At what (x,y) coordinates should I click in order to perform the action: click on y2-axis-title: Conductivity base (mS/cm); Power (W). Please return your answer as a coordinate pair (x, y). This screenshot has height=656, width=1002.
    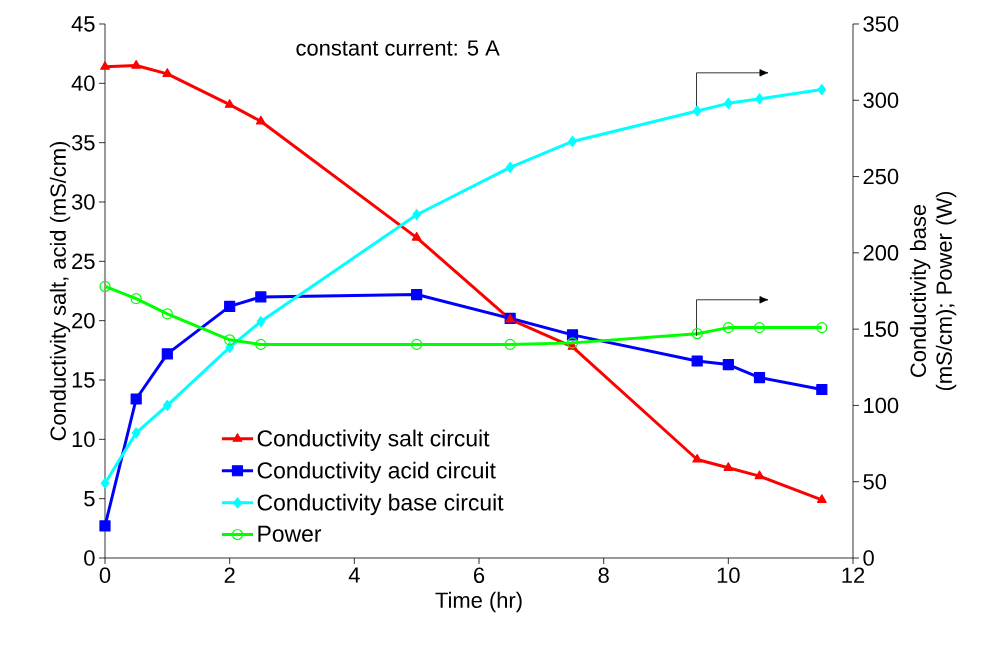
    Looking at the image, I should click on (933, 291).